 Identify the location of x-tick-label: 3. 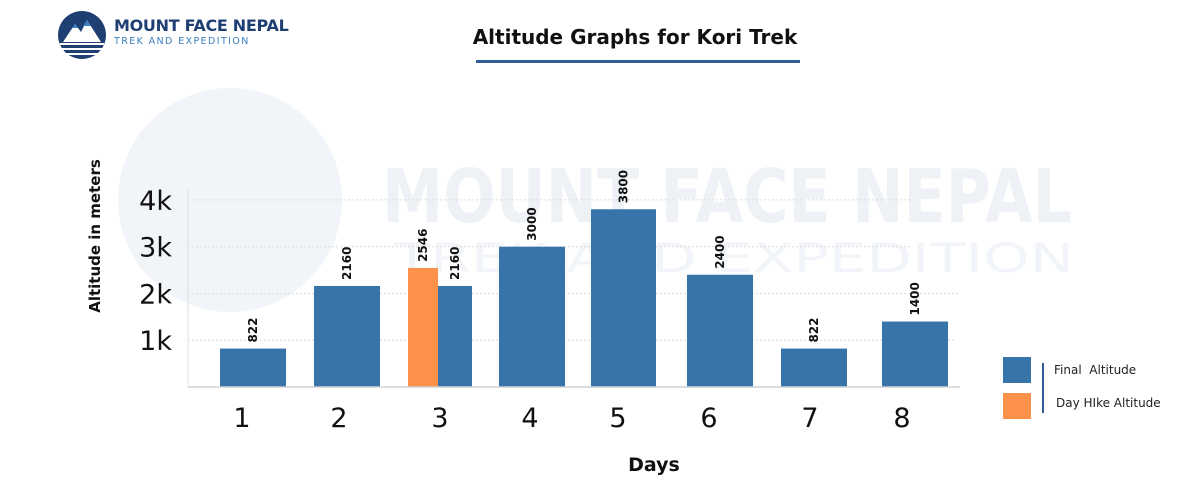
(439, 418).